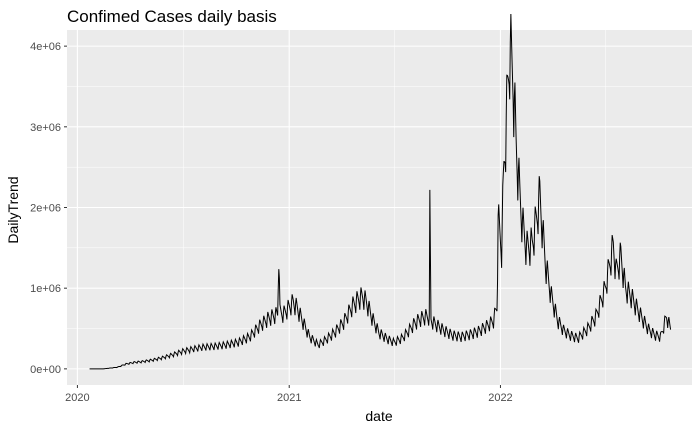 This screenshot has height=432, width=700. What do you see at coordinates (289, 398) in the screenshot?
I see `x-tick-label: 2021` at bounding box center [289, 398].